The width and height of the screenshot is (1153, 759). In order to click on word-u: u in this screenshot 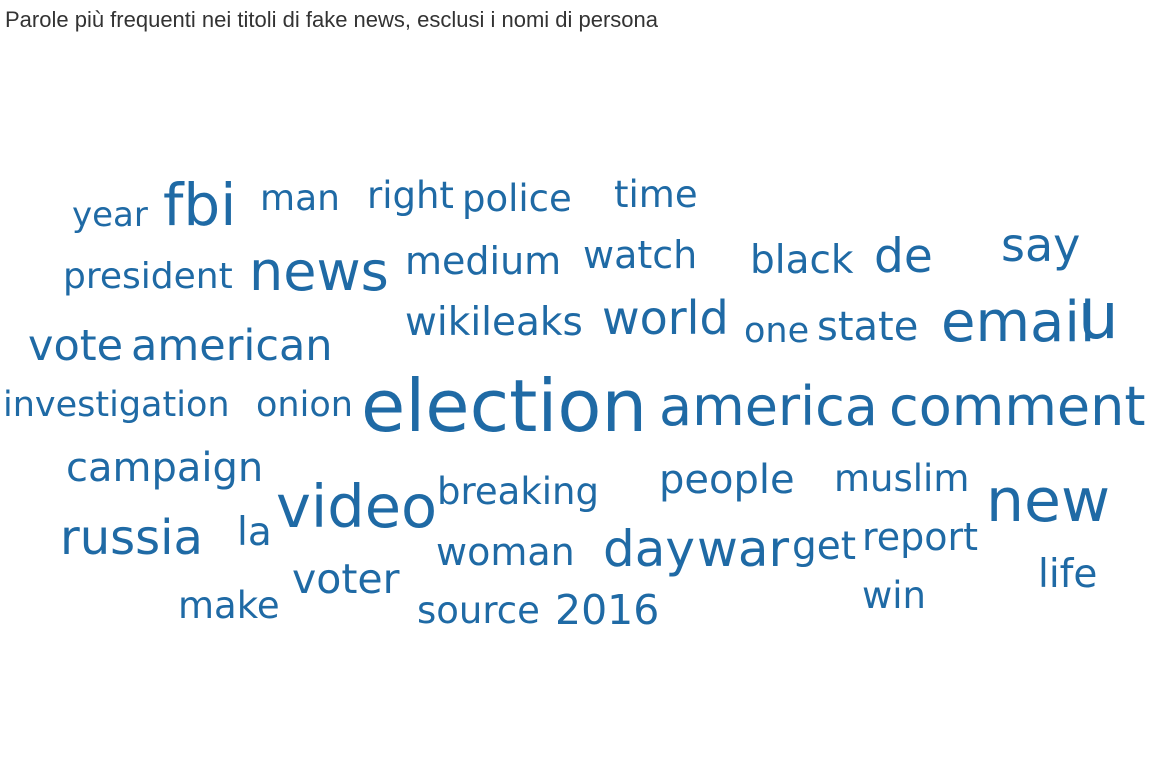, I will do `click(1098, 317)`.